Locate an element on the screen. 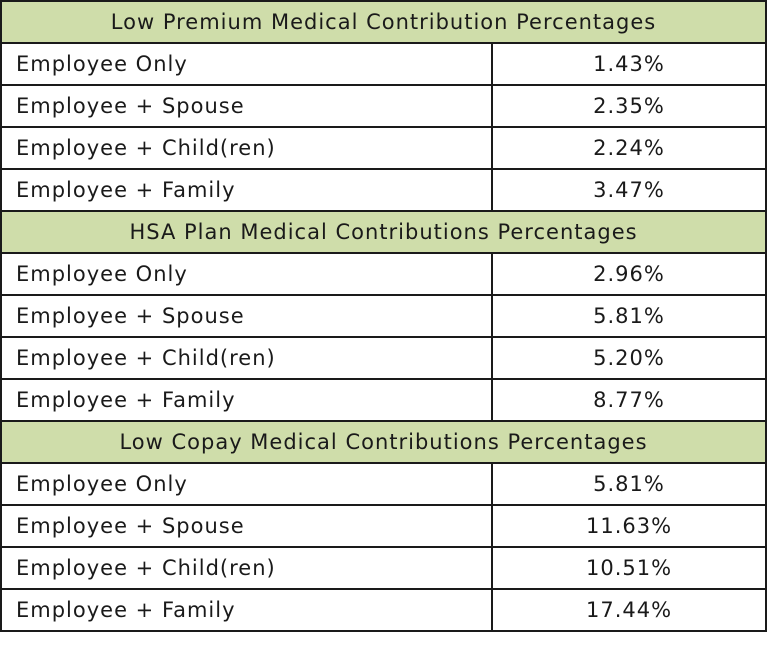 This screenshot has height=665, width=768. contribution-percentage: 1.43% is located at coordinates (629, 64).